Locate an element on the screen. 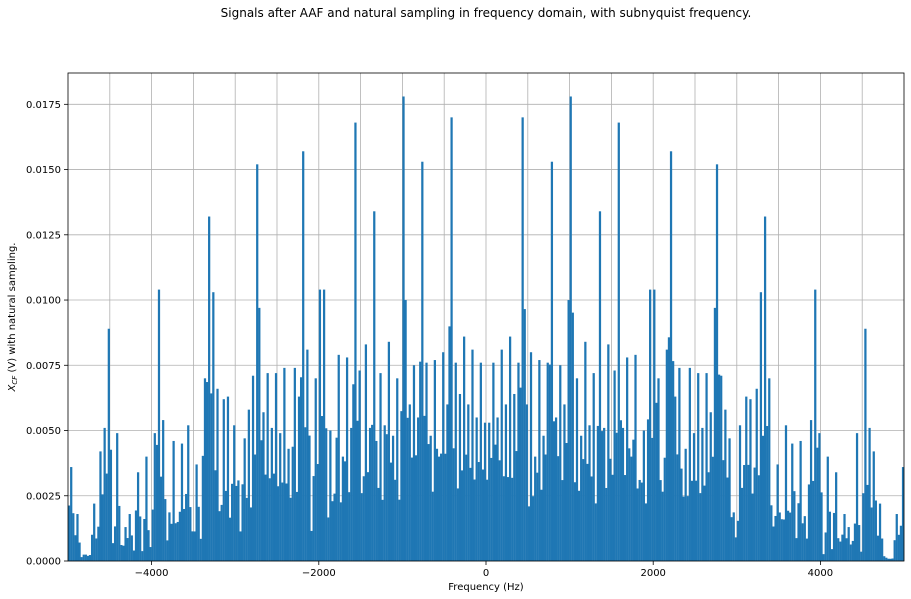 The image size is (911, 599). x-tick-label: 0 is located at coordinates (486, 573).